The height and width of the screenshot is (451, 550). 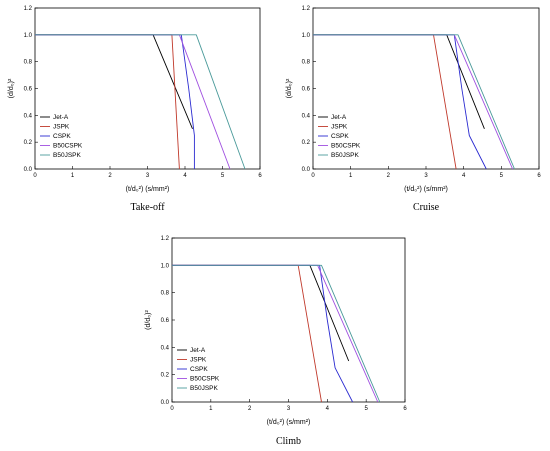 I want to click on panel-caption: Climb, so click(x=288, y=441).